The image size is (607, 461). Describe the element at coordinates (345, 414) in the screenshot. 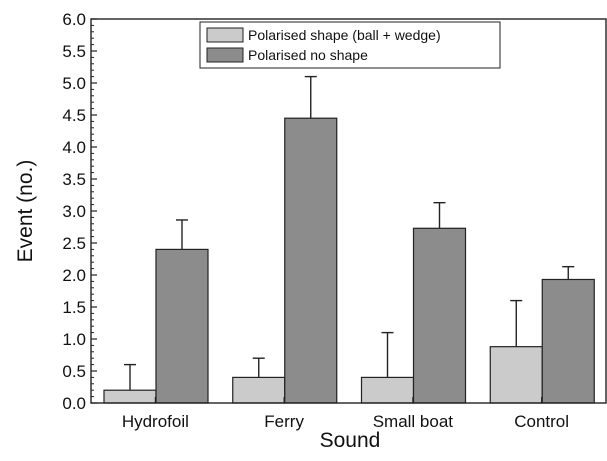

I see `x-axis: Hydrofoil Ferry Small boat Control` at that location.